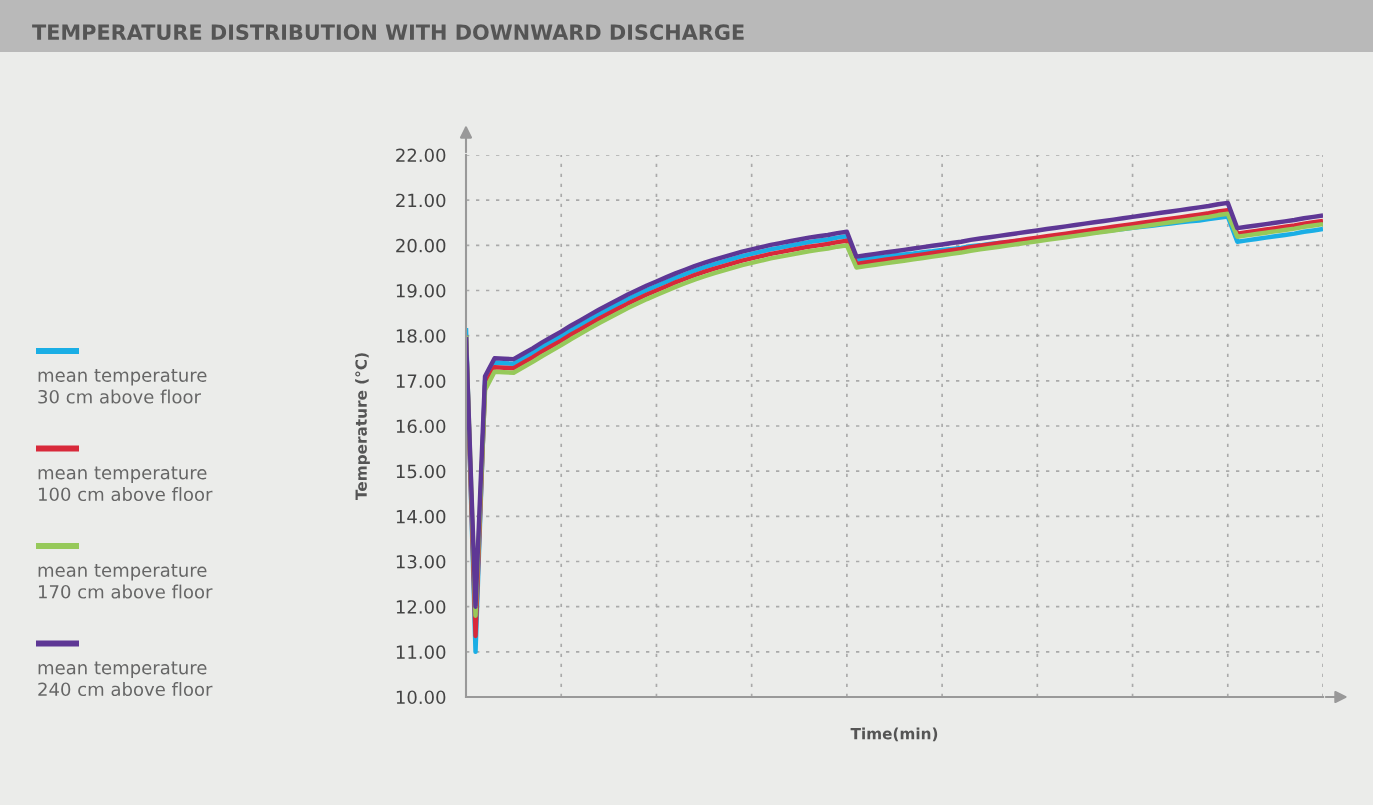 The width and height of the screenshot is (1373, 805). Describe the element at coordinates (894, 734) in the screenshot. I see `x-axis-title: Time(min)` at that location.